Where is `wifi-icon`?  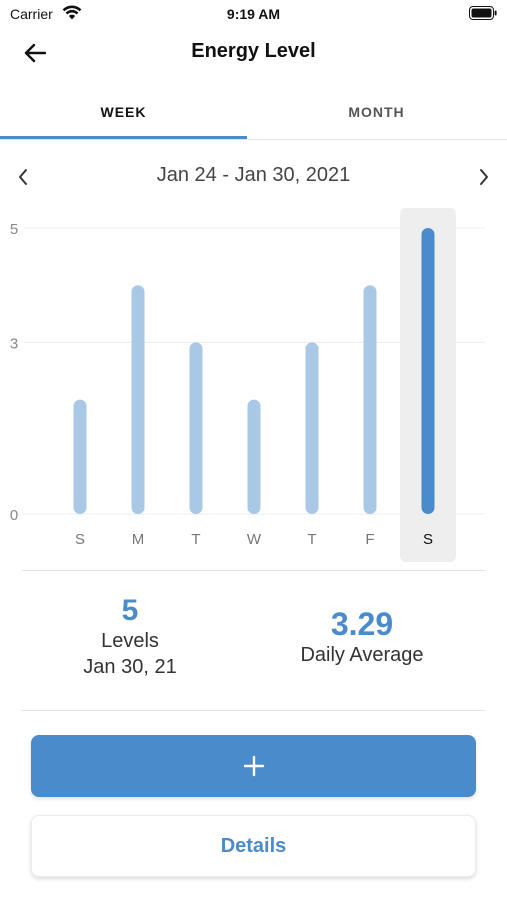
wifi-icon is located at coordinates (72, 12).